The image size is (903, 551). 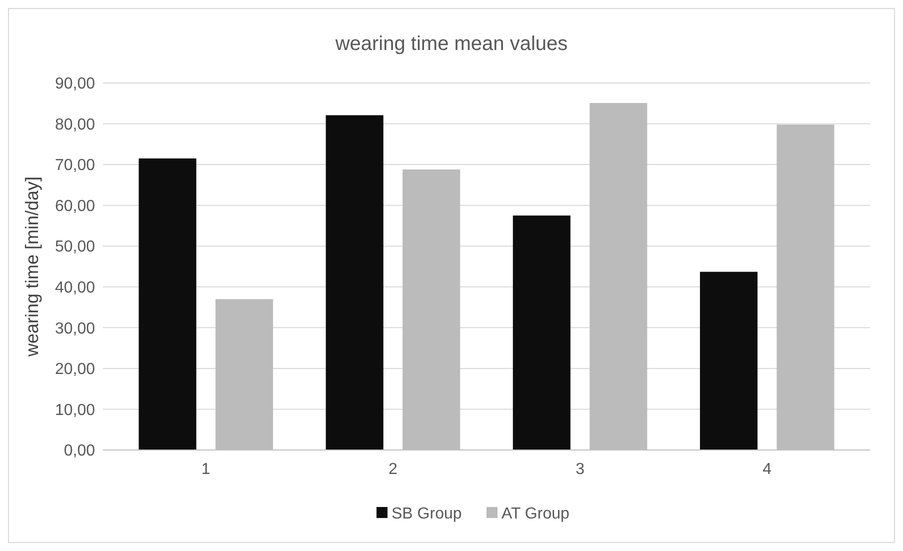 I want to click on x-tick-label: 4, so click(x=767, y=469).